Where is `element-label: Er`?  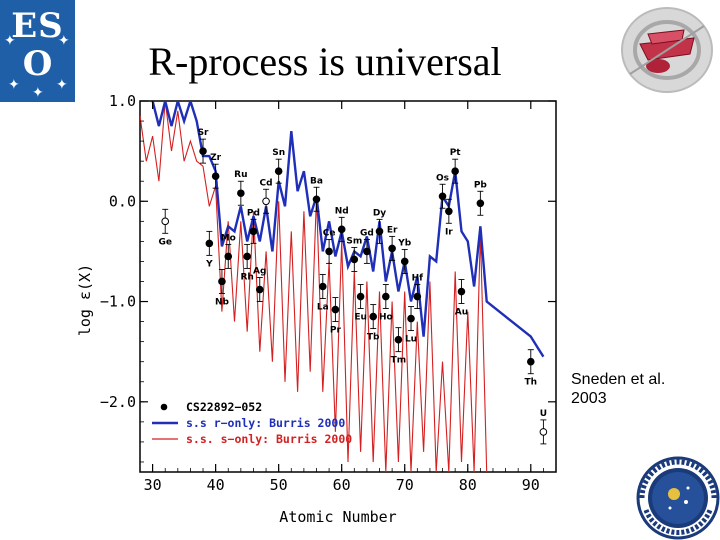 element-label: Er is located at coordinates (392, 230).